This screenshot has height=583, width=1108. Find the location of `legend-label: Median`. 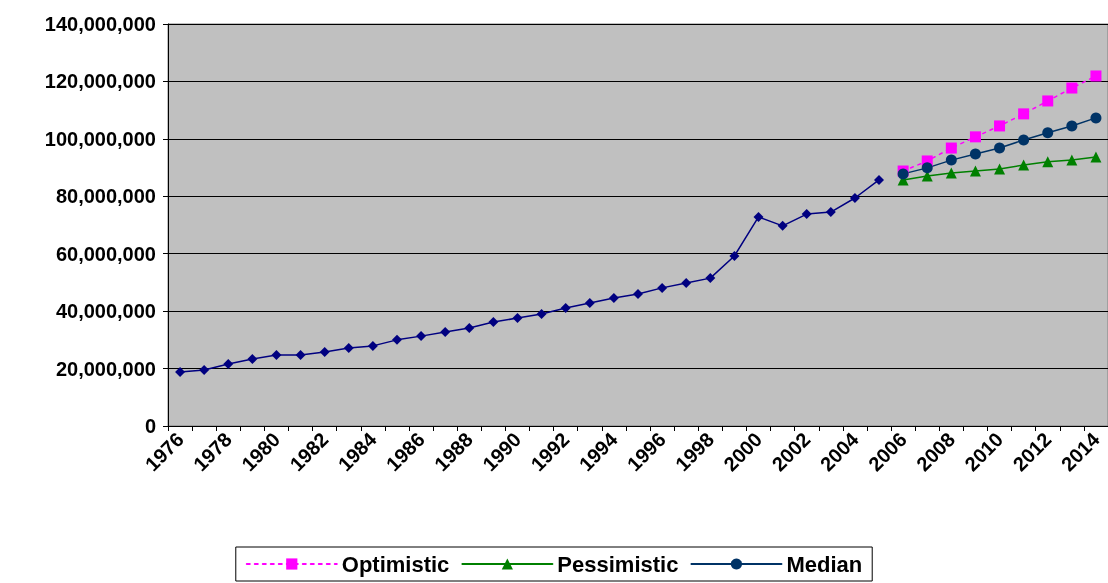

legend-label: Median is located at coordinates (824, 564).